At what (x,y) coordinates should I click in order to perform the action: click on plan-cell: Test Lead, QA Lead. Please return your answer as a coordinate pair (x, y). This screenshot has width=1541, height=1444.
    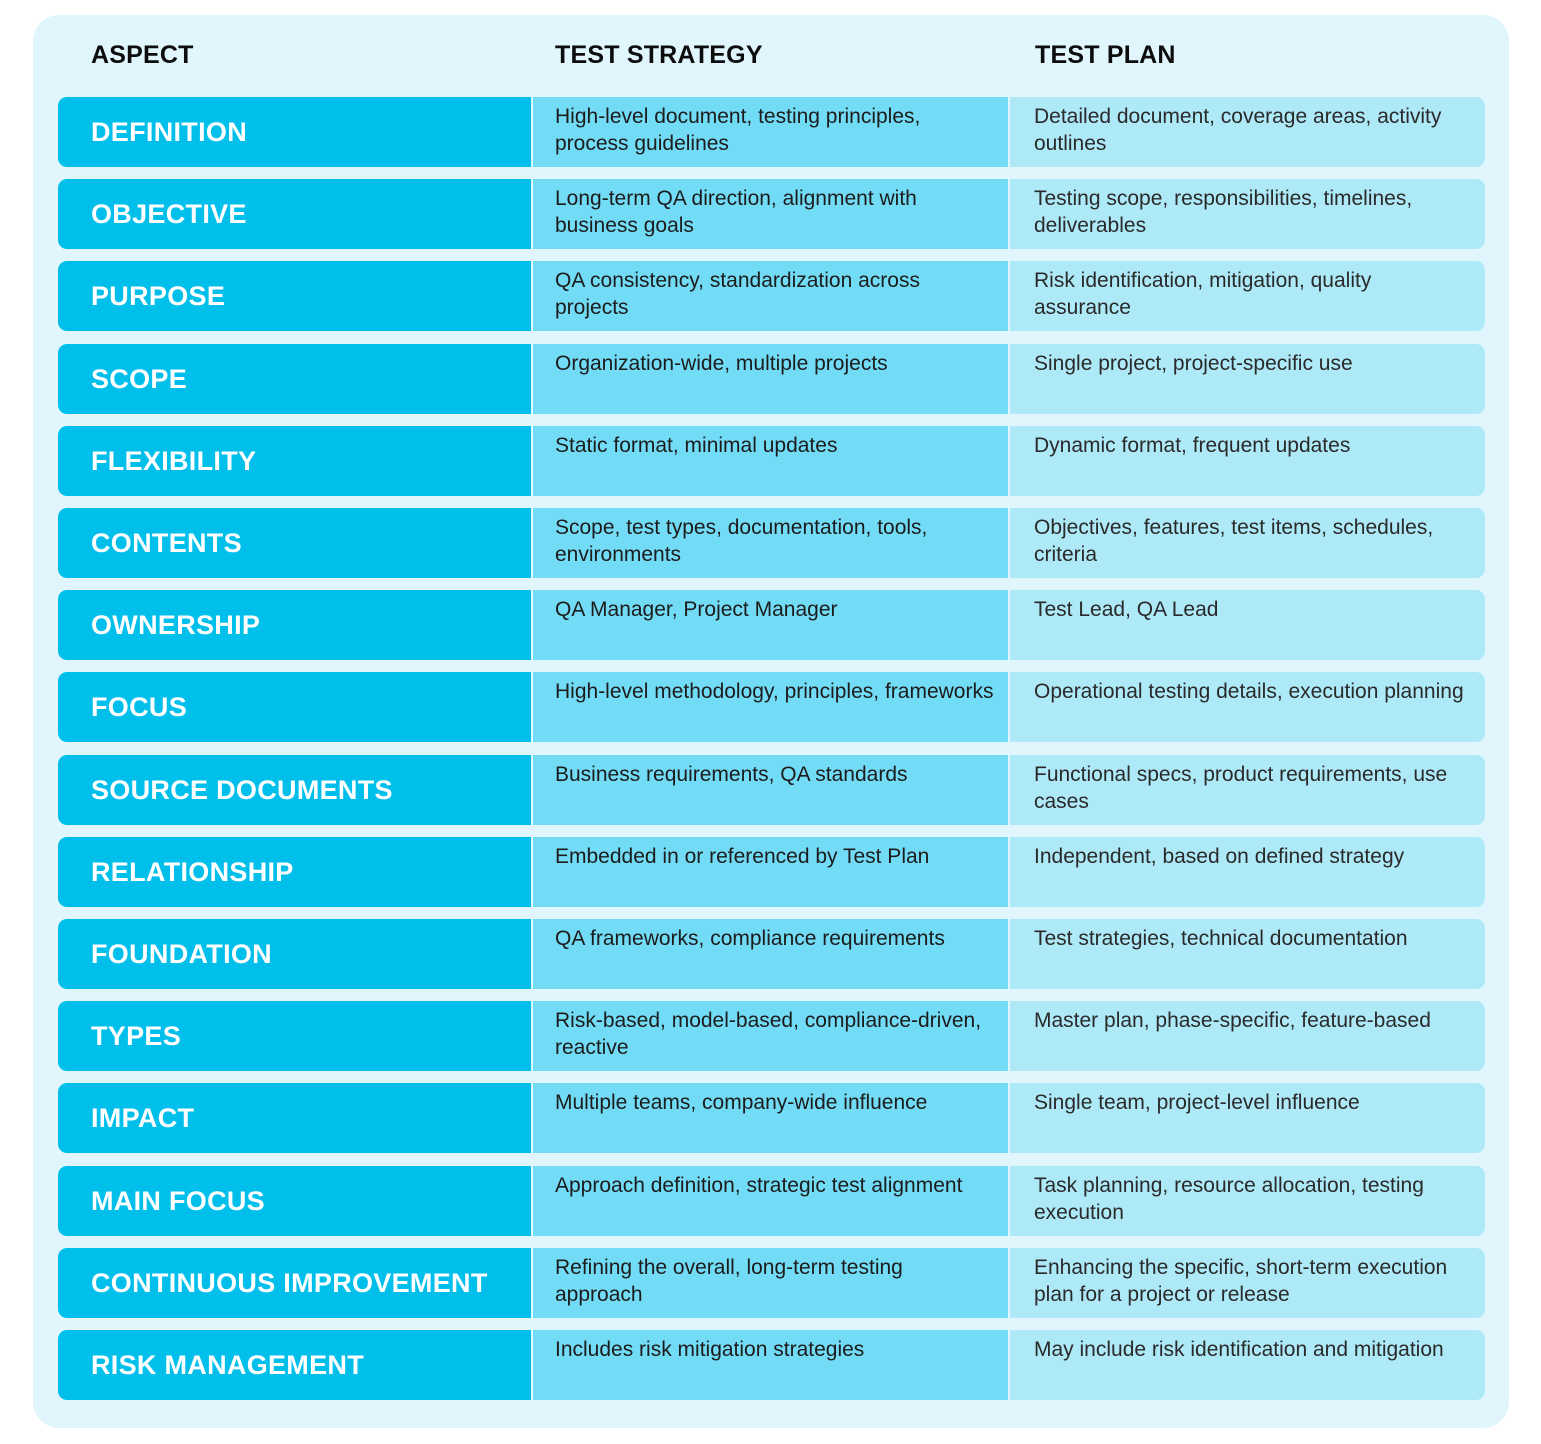
    Looking at the image, I should click on (1247, 625).